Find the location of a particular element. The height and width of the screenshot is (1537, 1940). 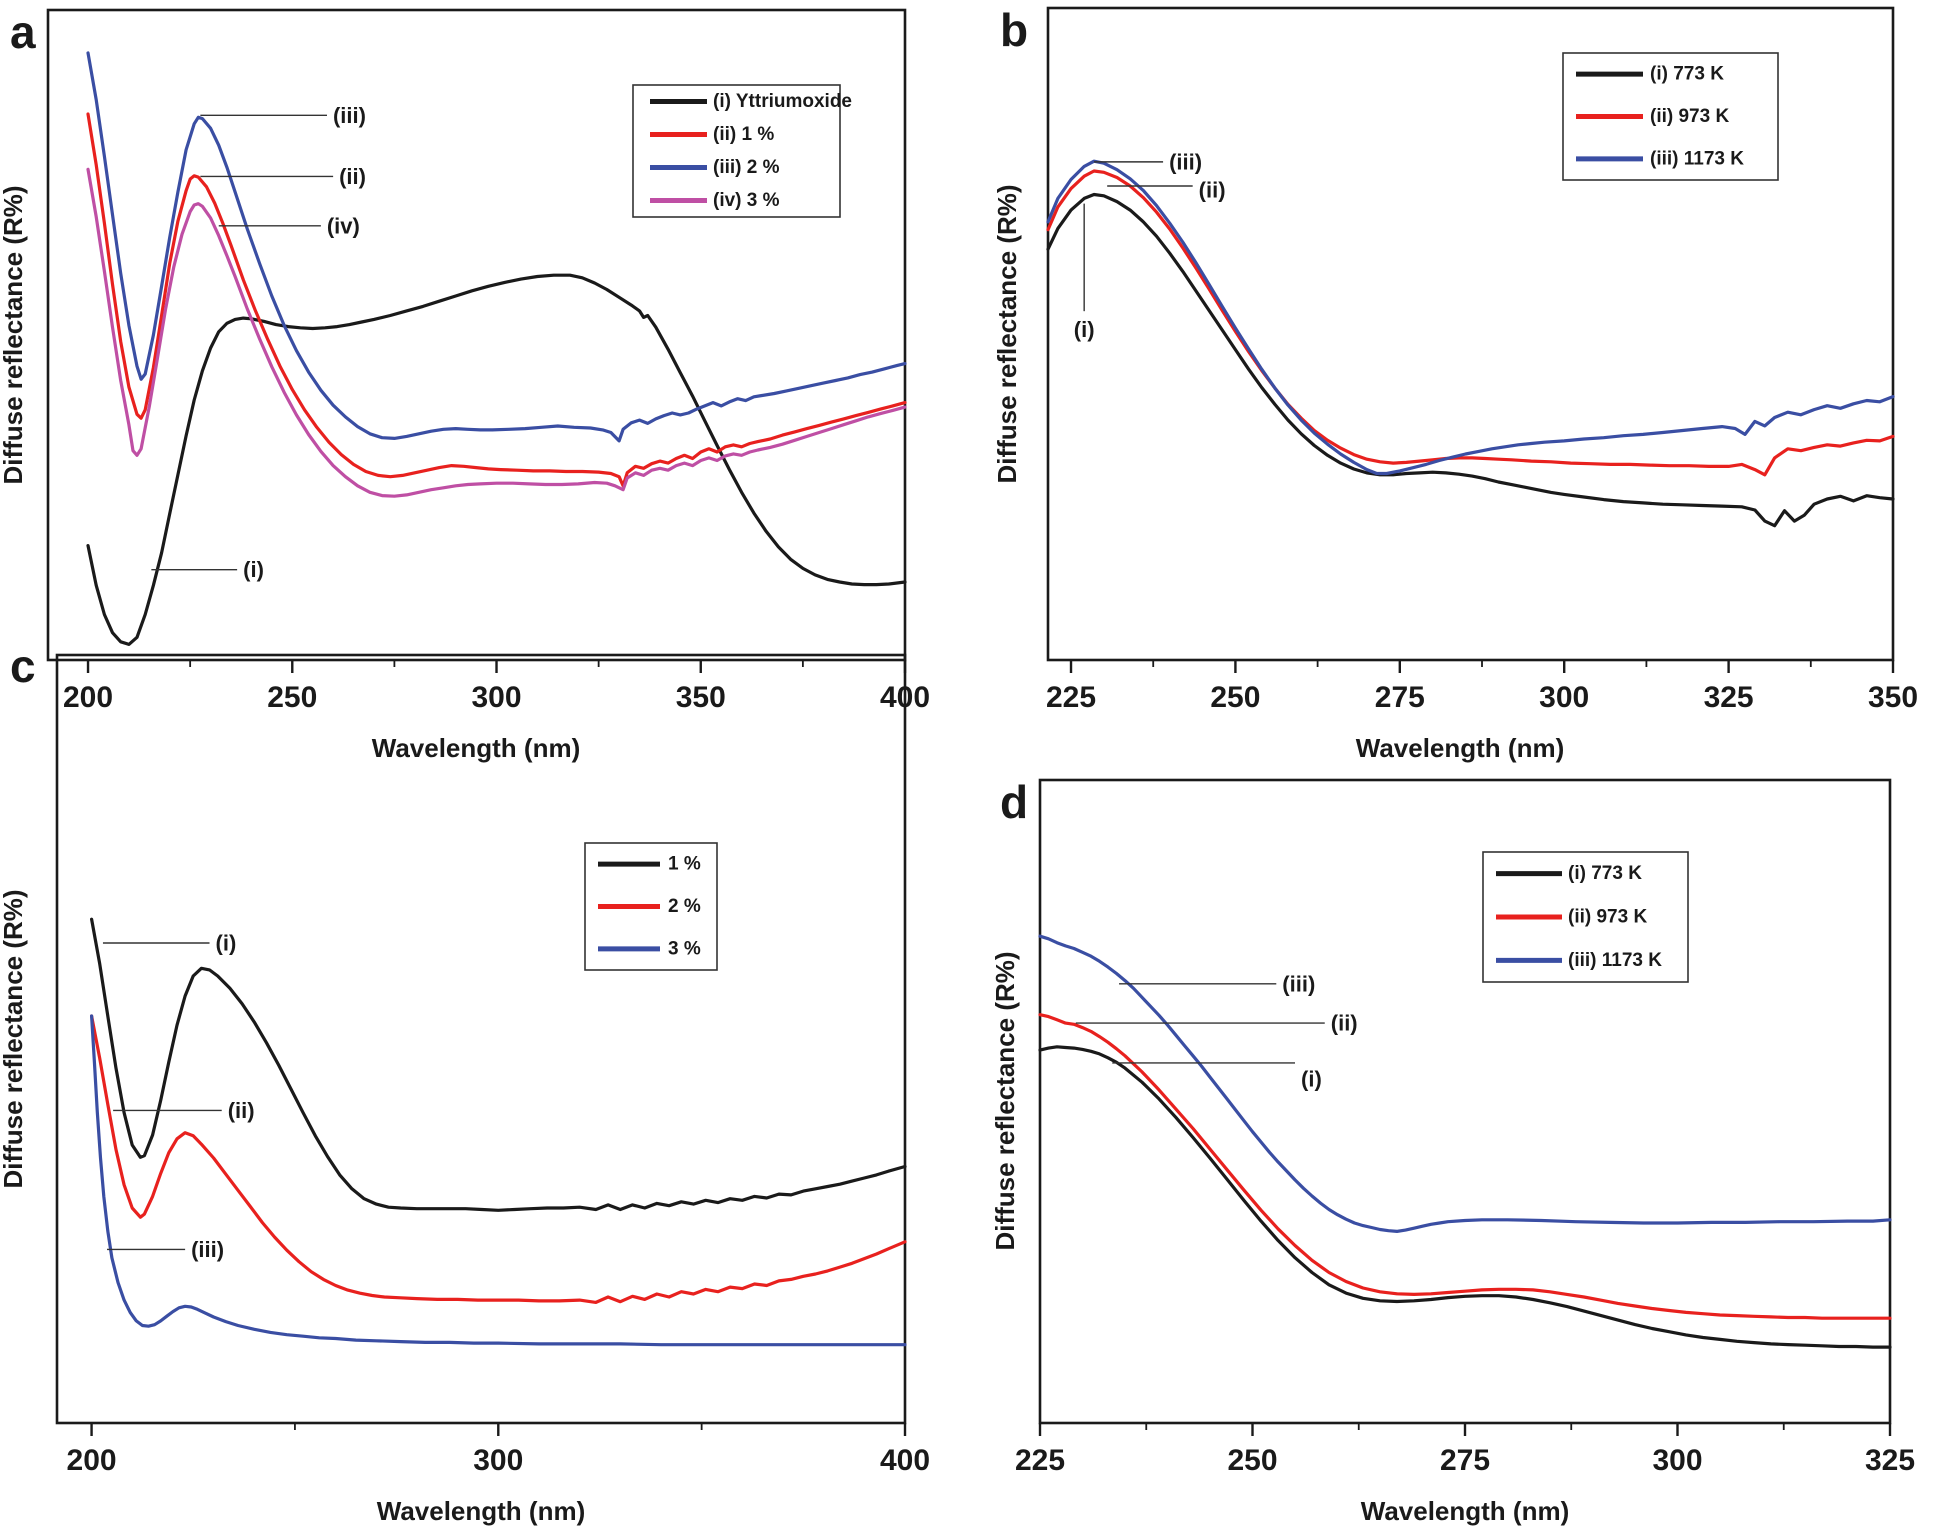

panel-a-legend-label: (iv) 3 % is located at coordinates (746, 200).